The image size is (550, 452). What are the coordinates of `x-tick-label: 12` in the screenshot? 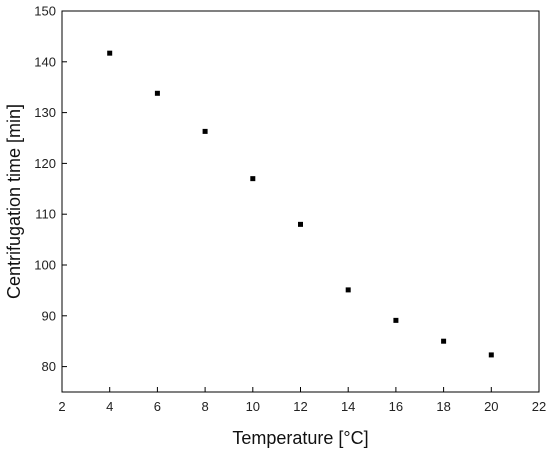 It's located at (300, 406).